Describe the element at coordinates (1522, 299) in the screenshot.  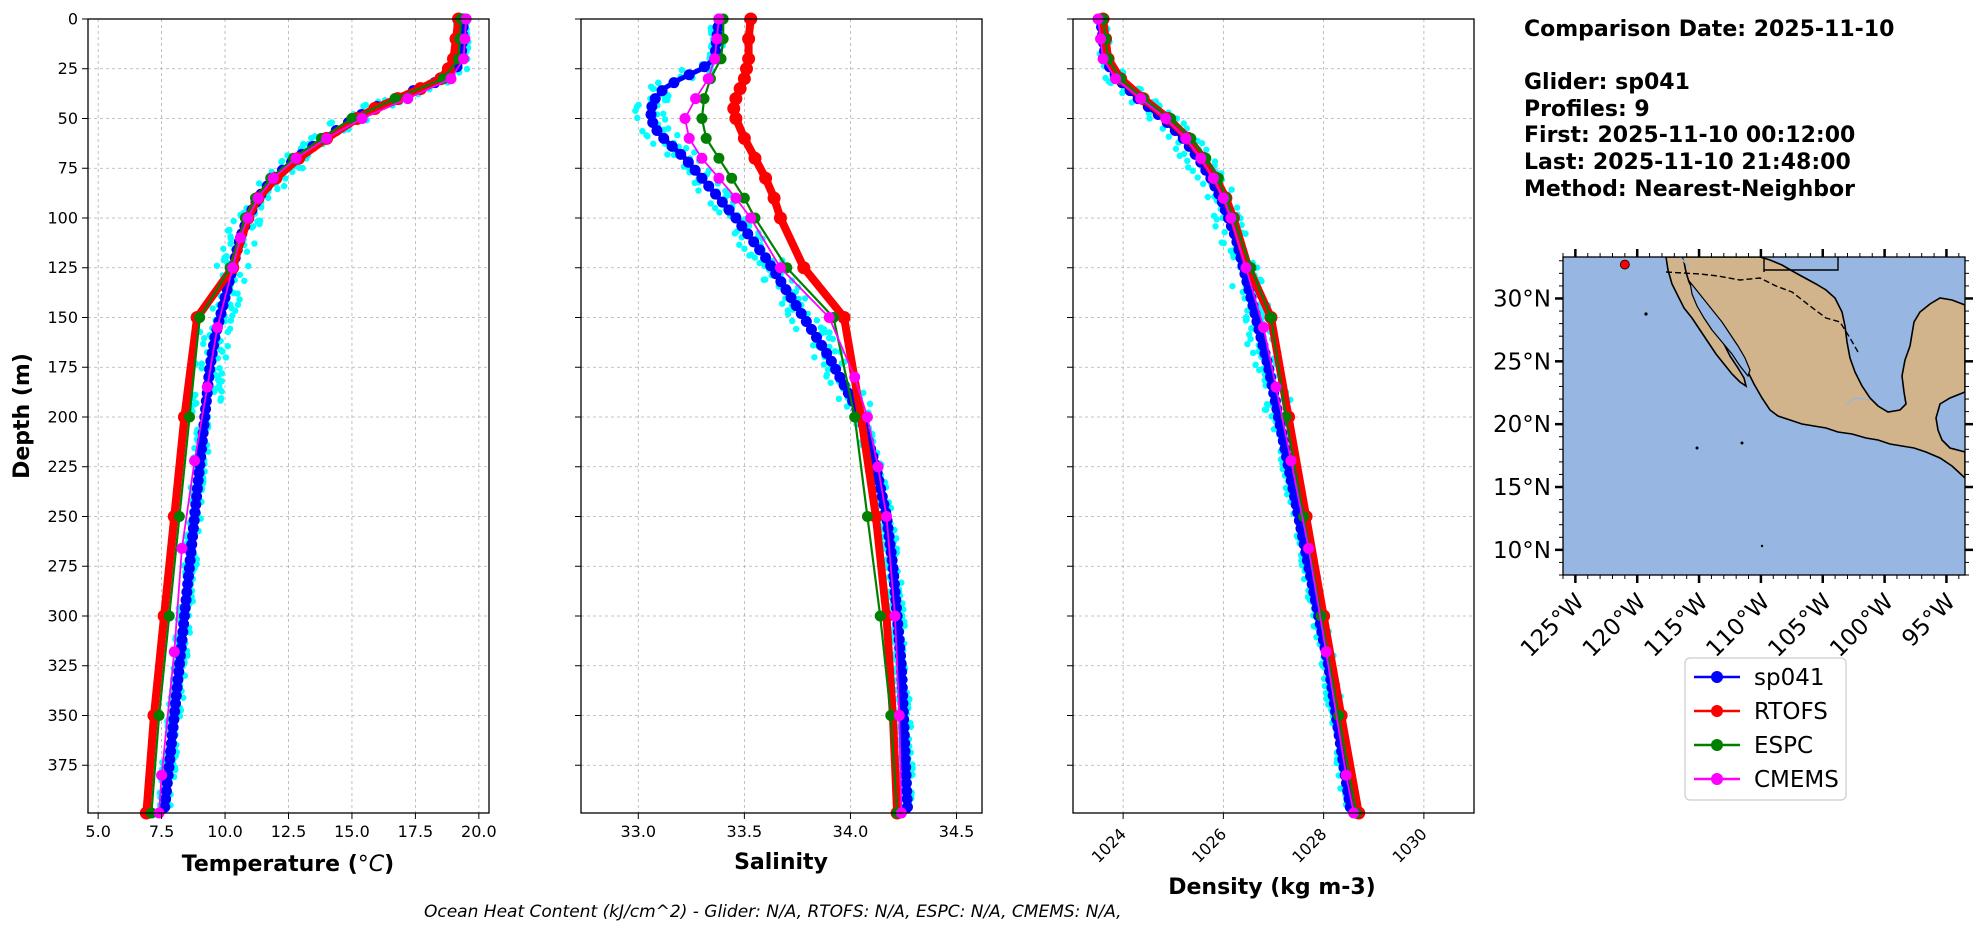
I see `map-latitude-label: 30°N` at that location.